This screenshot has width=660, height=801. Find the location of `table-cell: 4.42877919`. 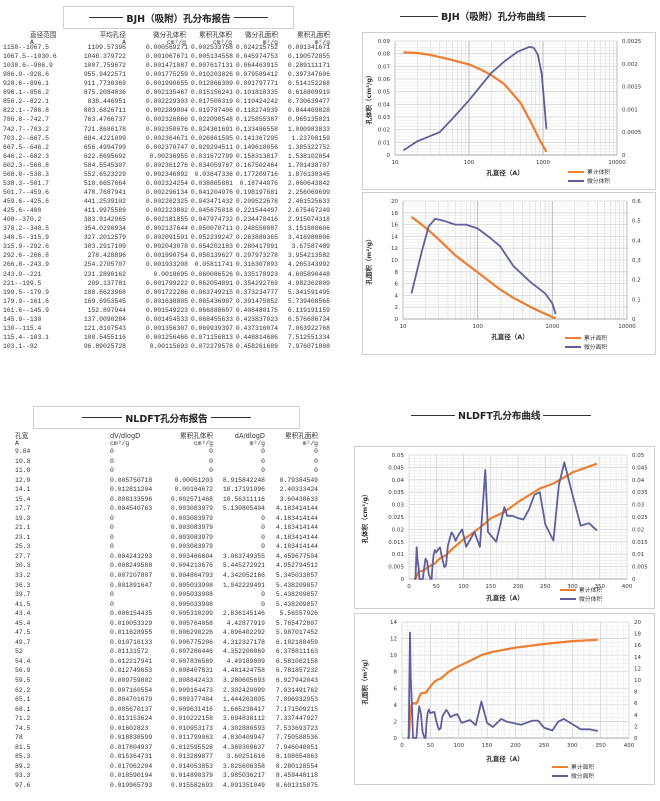

table-cell: 4.42877919 is located at coordinates (245, 623).